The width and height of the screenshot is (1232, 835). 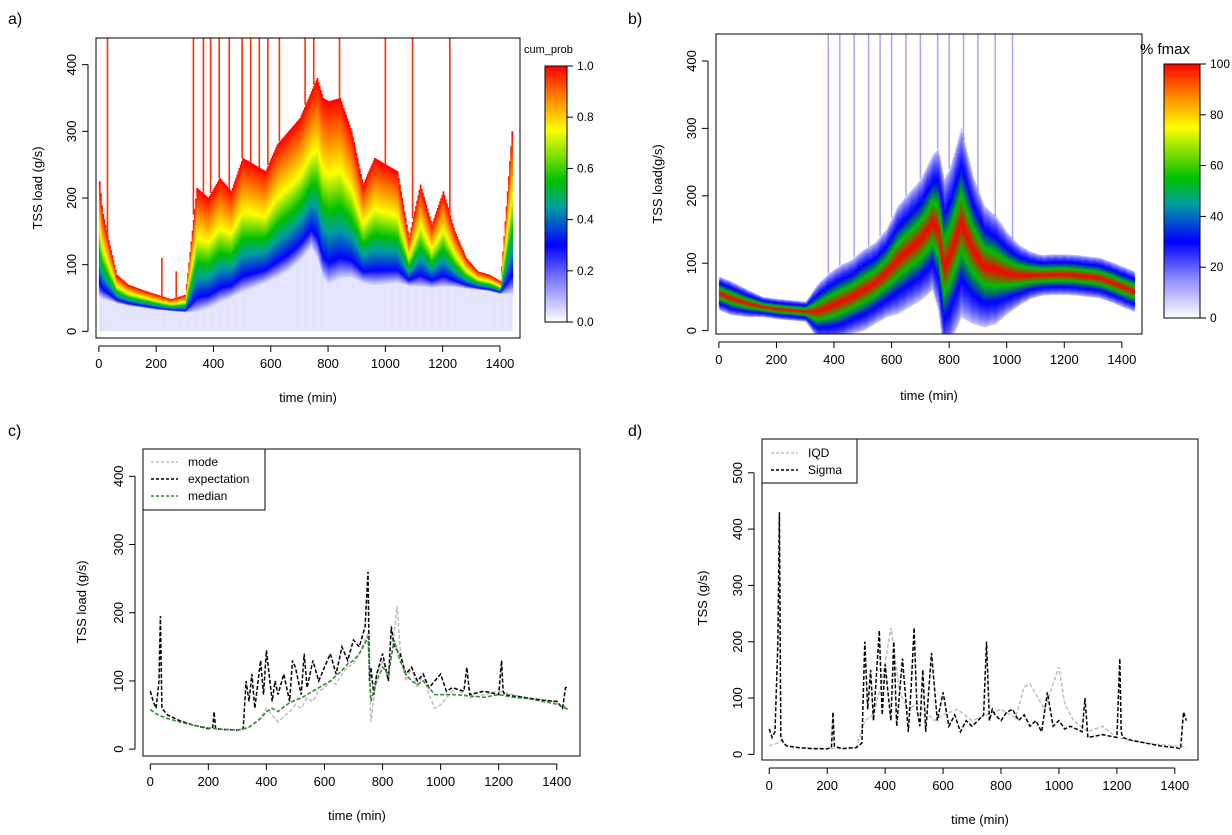 I want to click on panel-b-colorbar-ticks: 0 20 40 60 80 100, so click(x=1215, y=191).